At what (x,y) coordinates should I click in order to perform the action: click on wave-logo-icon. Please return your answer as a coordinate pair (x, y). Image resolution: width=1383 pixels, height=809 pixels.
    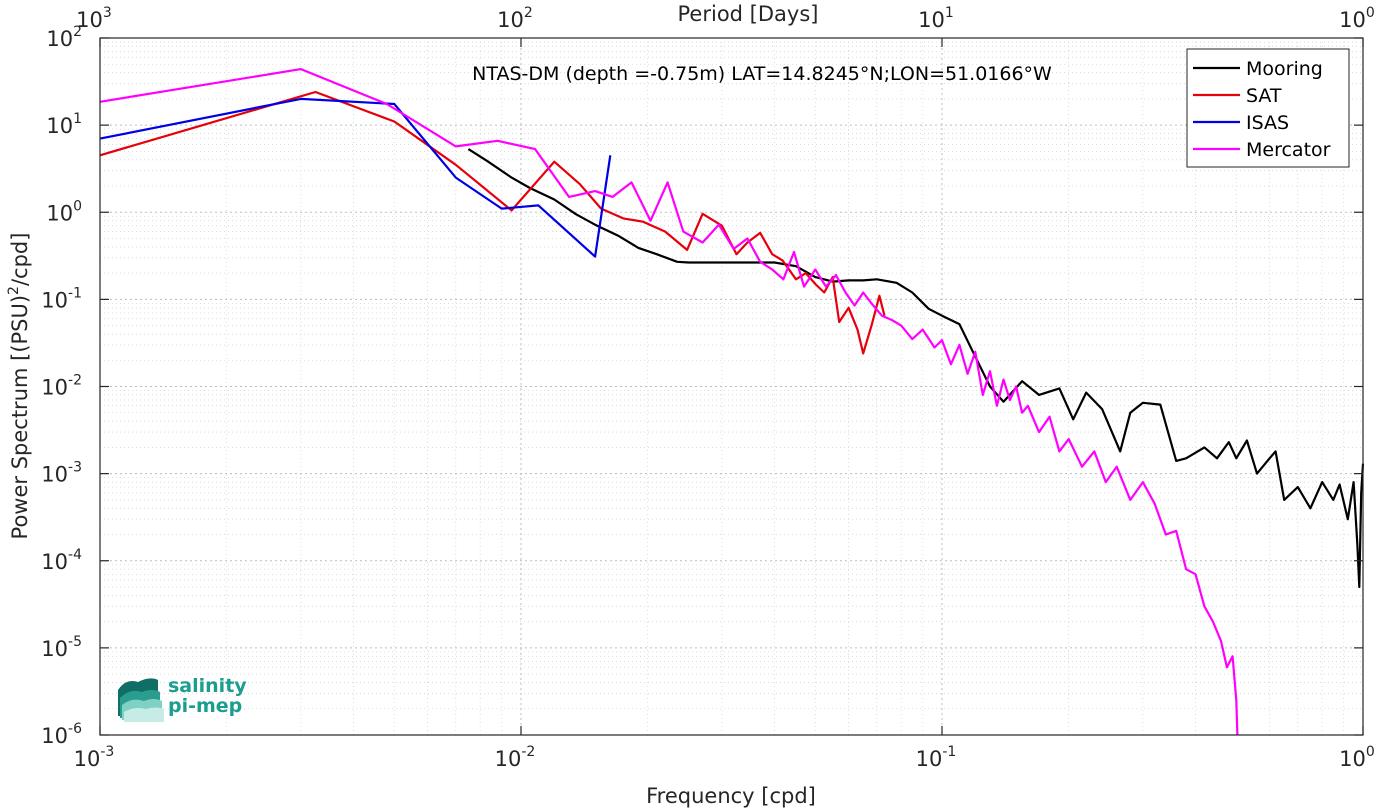
    Looking at the image, I should click on (141, 700).